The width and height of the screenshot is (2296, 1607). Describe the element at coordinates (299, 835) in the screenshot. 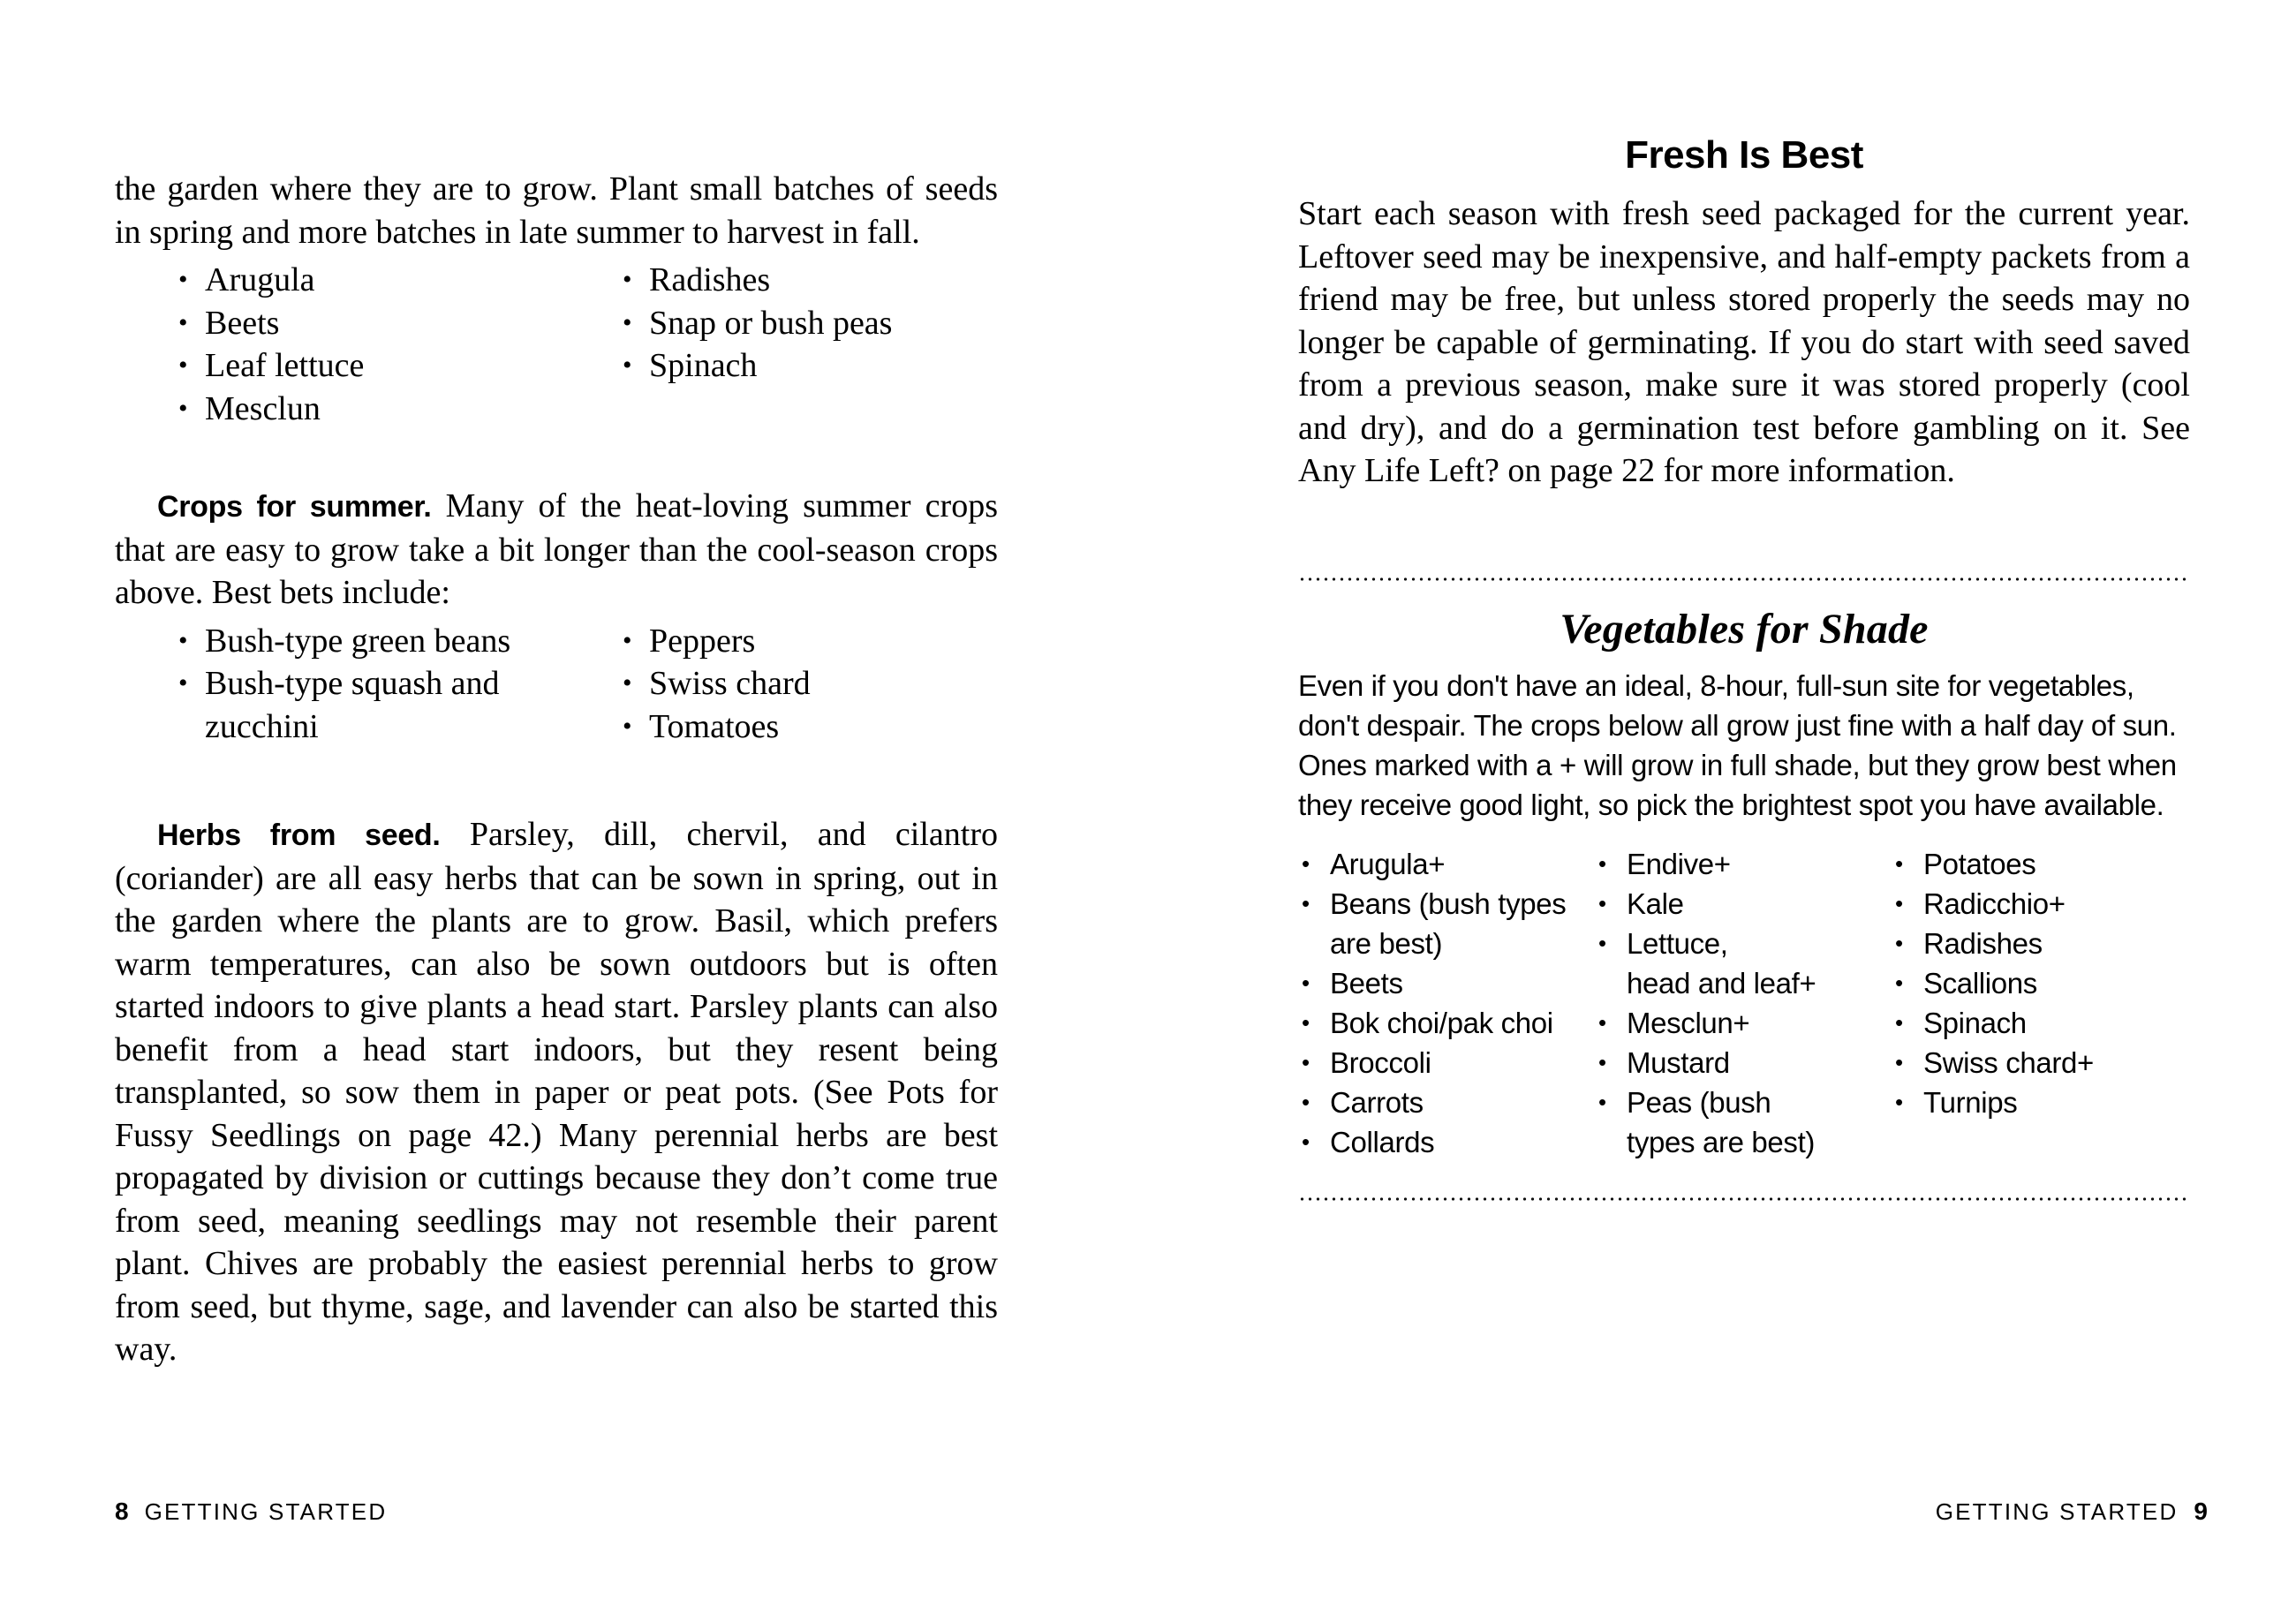

I see `herbs-lead-in: Herbs from seed.` at that location.